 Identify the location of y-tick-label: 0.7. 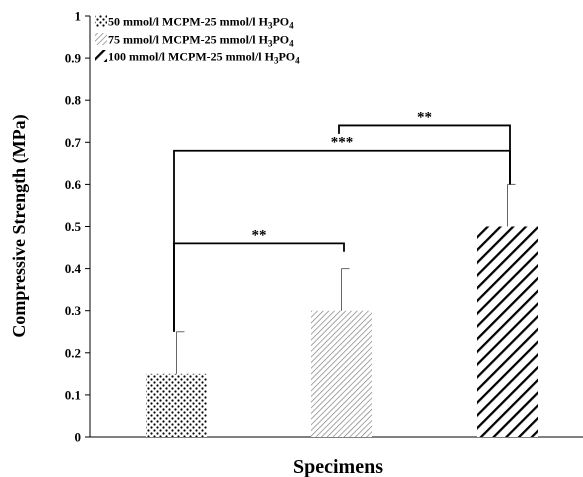
(73, 142).